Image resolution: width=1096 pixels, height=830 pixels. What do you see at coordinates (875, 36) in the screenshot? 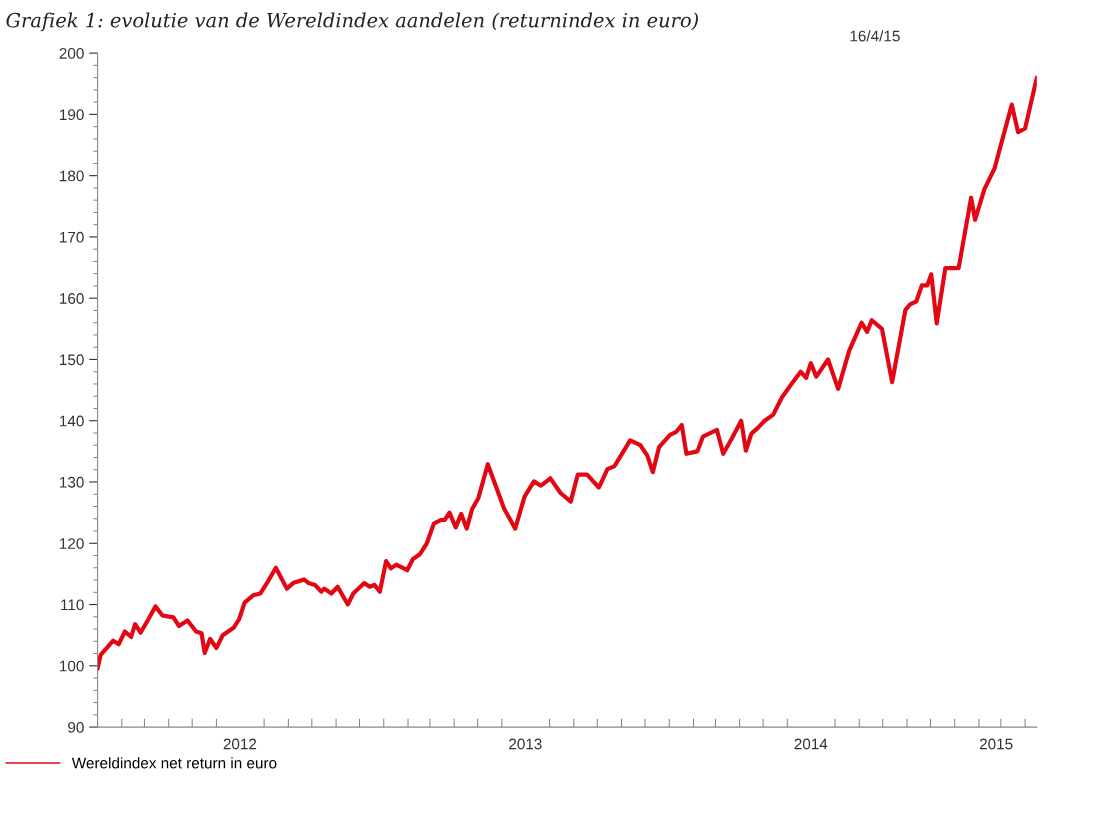
I see `text: 16/4/15` at bounding box center [875, 36].